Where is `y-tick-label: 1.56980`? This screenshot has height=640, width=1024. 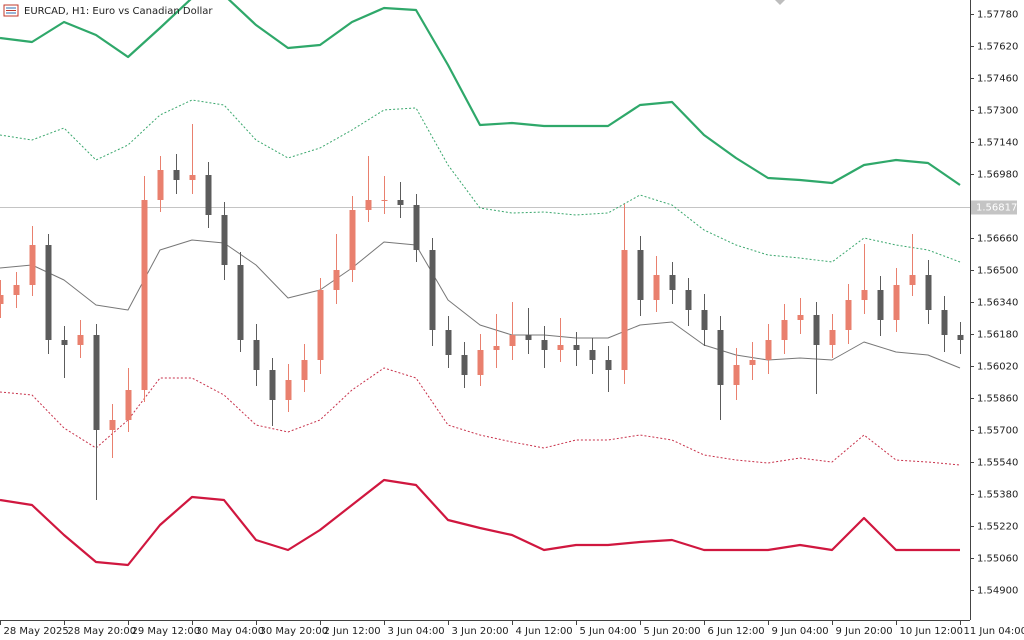
y-tick-label: 1.56980 is located at coordinates (997, 175).